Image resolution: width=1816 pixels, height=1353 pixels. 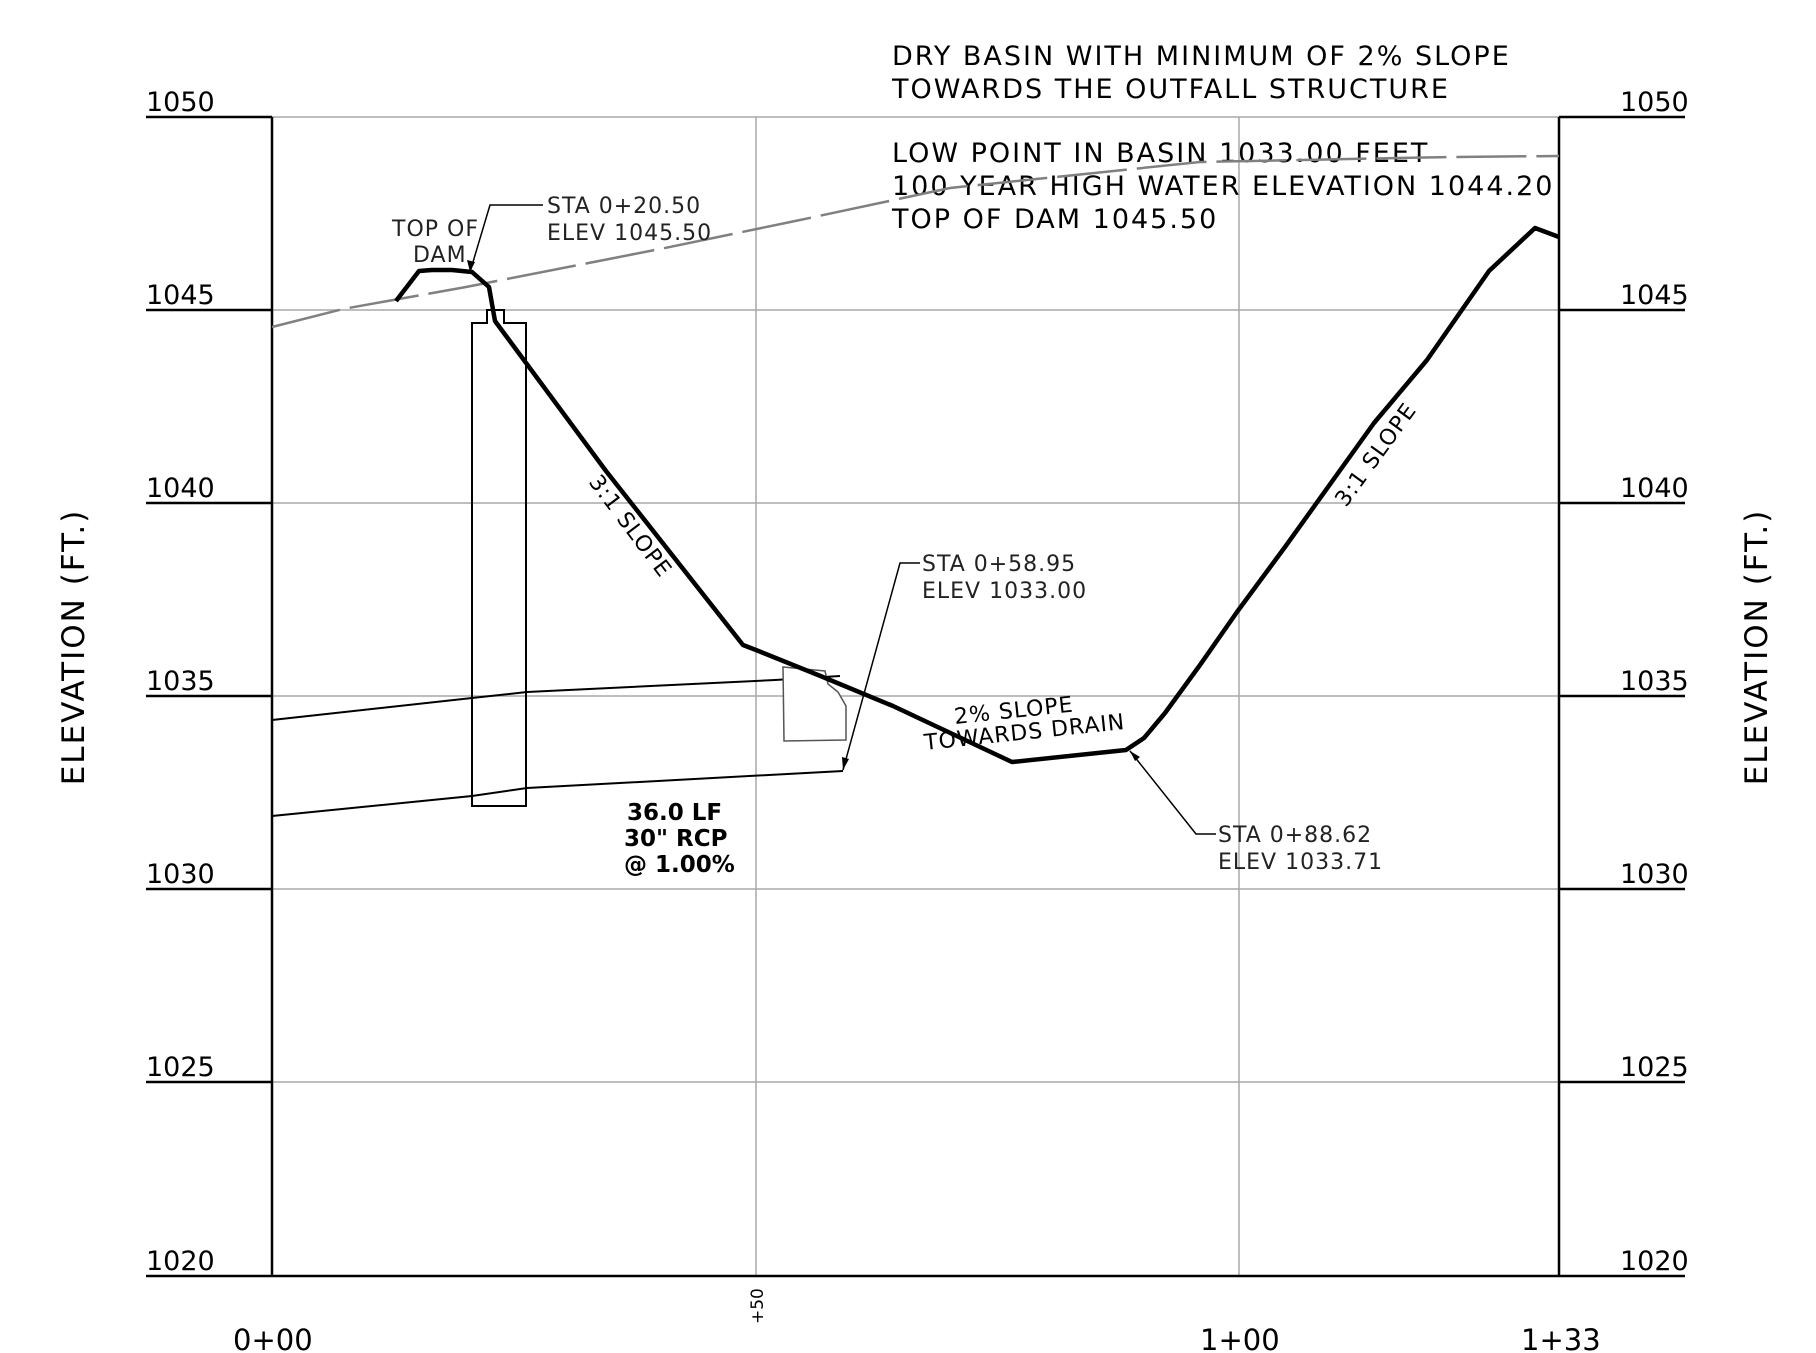 I want to click on elev-label-right-1020: 1020, so click(x=1654, y=1261).